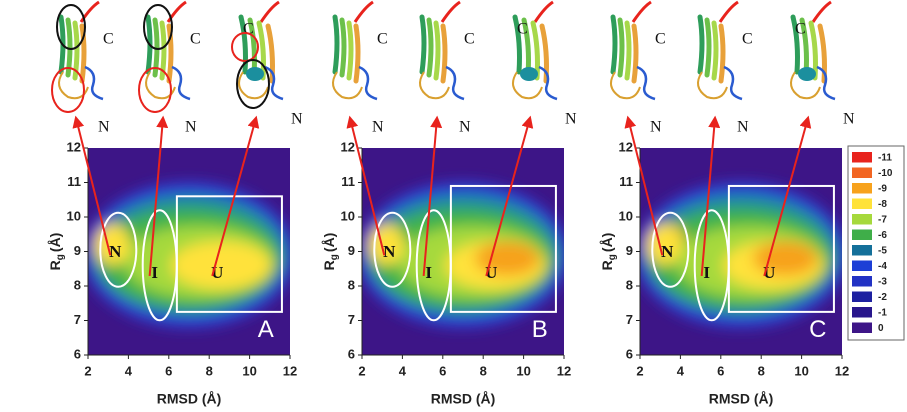 The height and width of the screenshot is (412, 907). What do you see at coordinates (882, 297) in the screenshot?
I see `colorbar-label: -2` at bounding box center [882, 297].